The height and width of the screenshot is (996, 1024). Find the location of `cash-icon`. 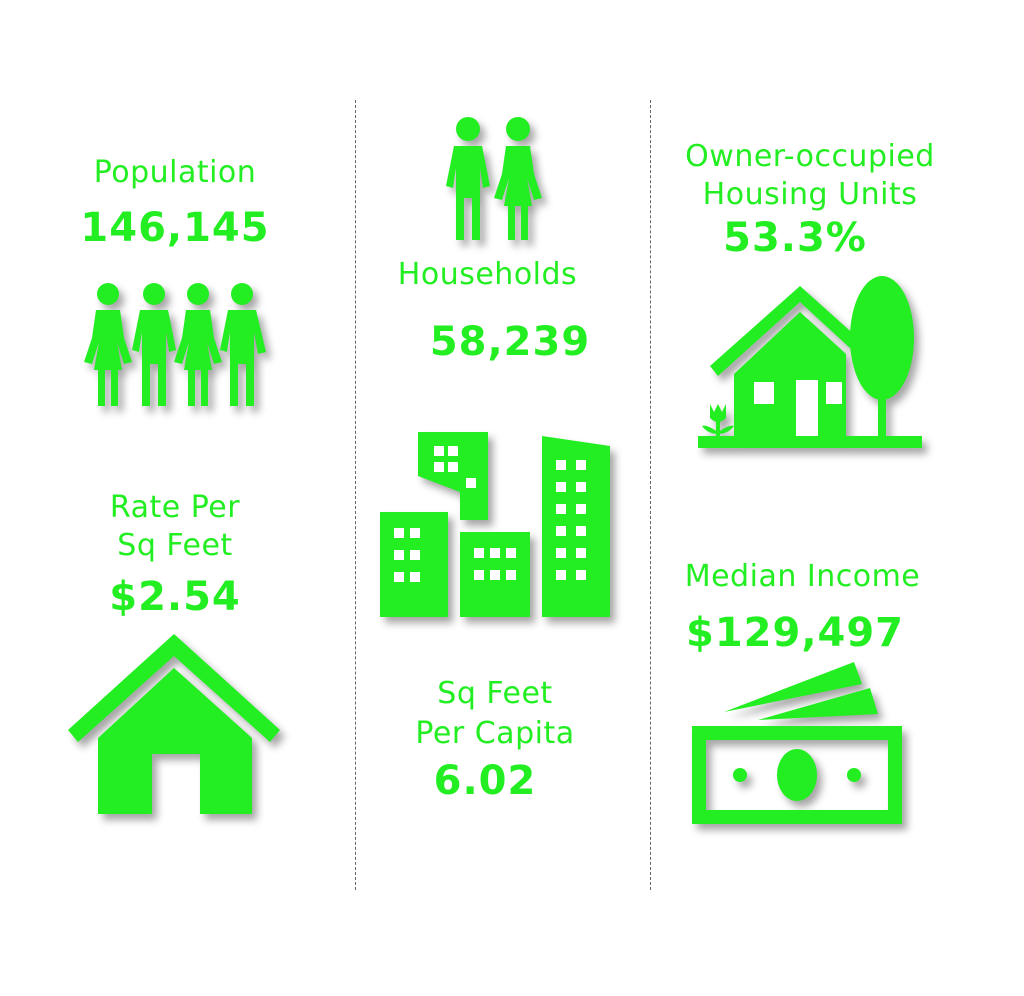

cash-icon is located at coordinates (797, 743).